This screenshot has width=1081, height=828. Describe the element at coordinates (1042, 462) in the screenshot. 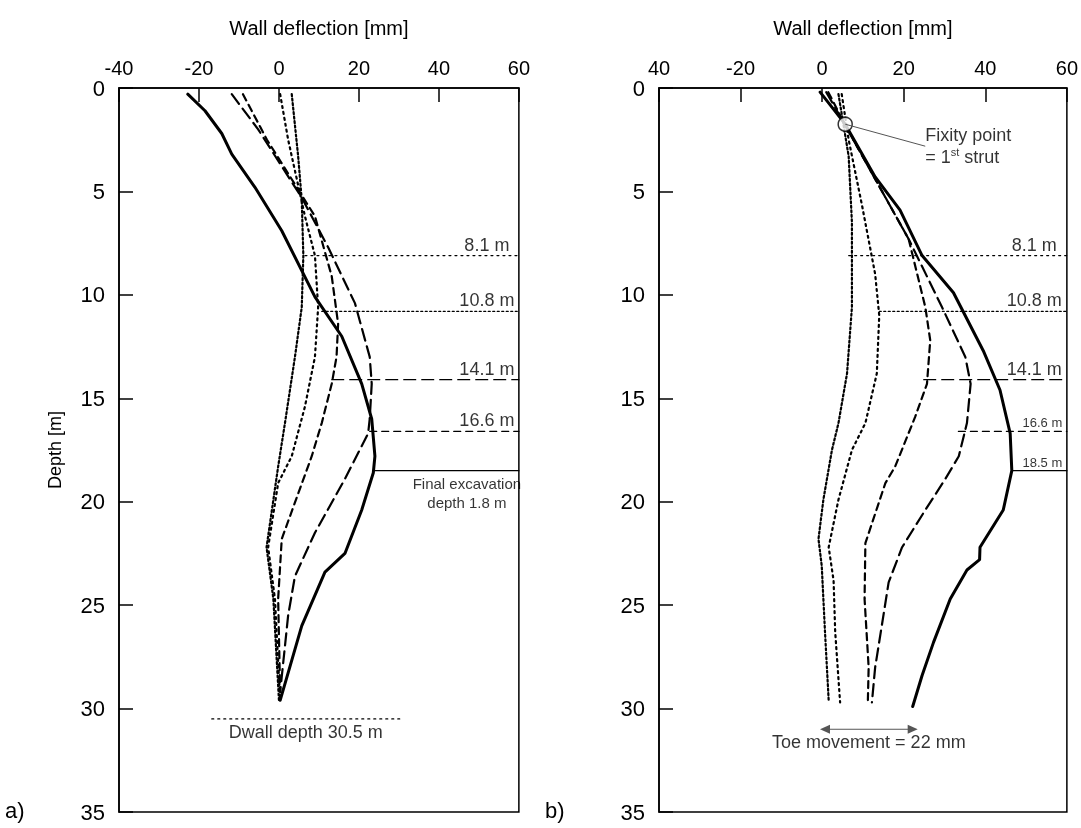

I see `annotation: 18.5 m` at that location.